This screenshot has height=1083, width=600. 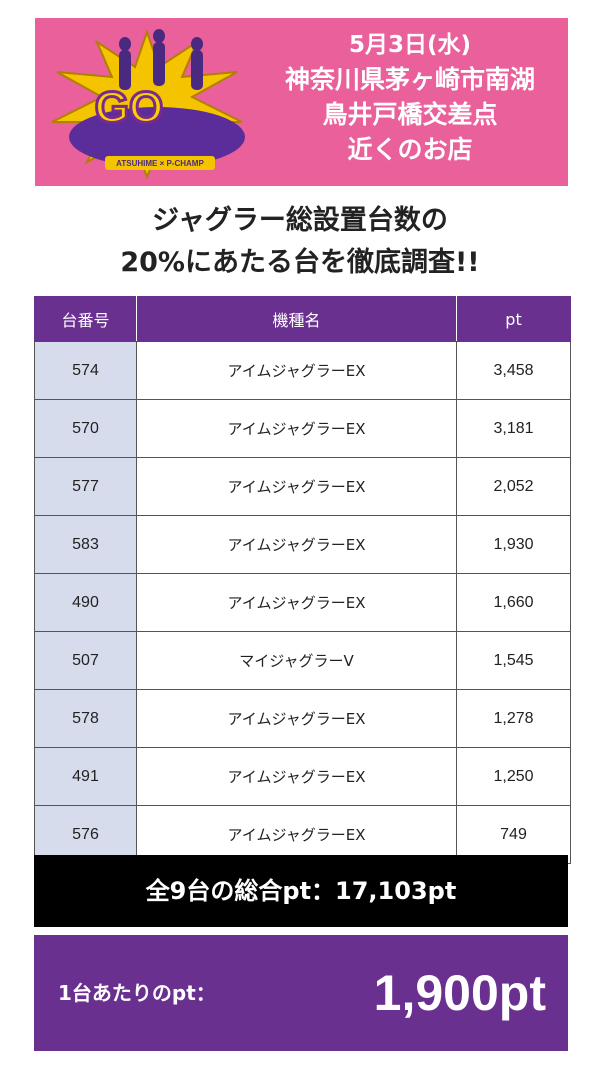 What do you see at coordinates (85, 428) in the screenshot?
I see `machine-number: 570` at bounding box center [85, 428].